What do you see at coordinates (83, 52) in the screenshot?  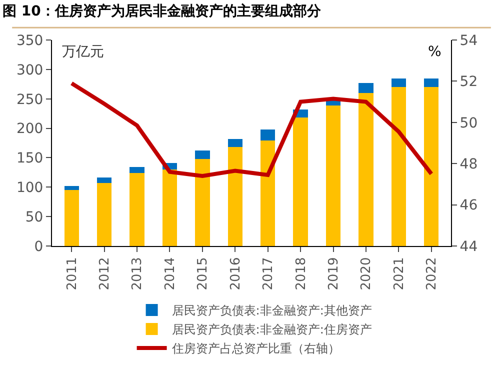 I see `y-axis-title: 万亿元` at bounding box center [83, 52].